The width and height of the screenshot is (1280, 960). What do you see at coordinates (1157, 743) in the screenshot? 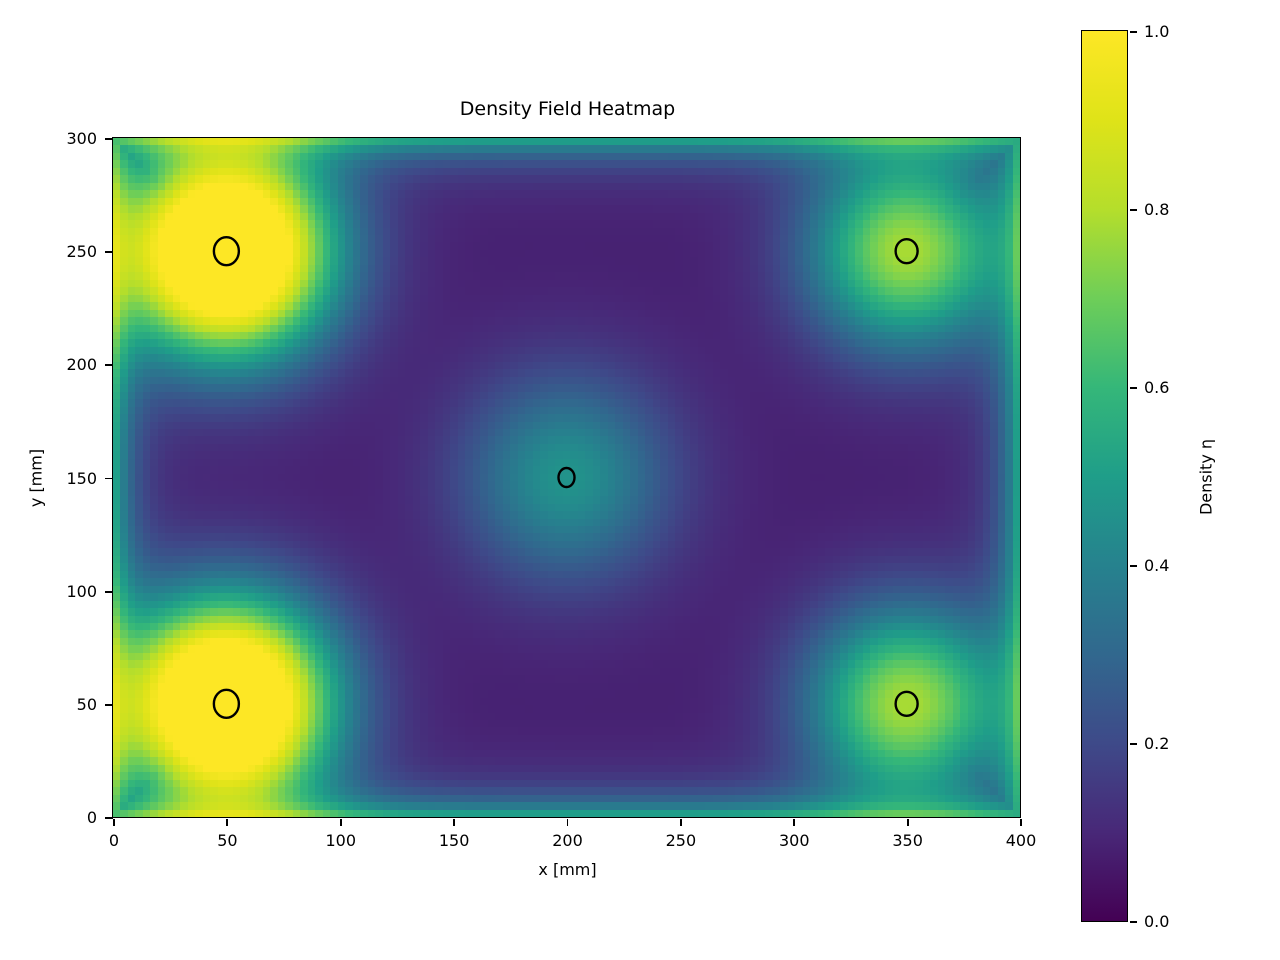
I see `colorbar-tick-label: 0.2` at bounding box center [1157, 743].